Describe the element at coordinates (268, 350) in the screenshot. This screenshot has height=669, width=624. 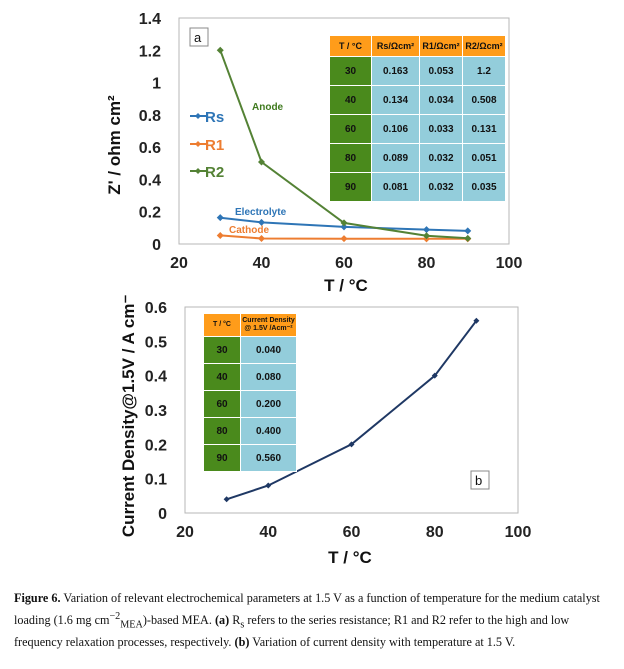
I see `table-cell: 0.040` at that location.